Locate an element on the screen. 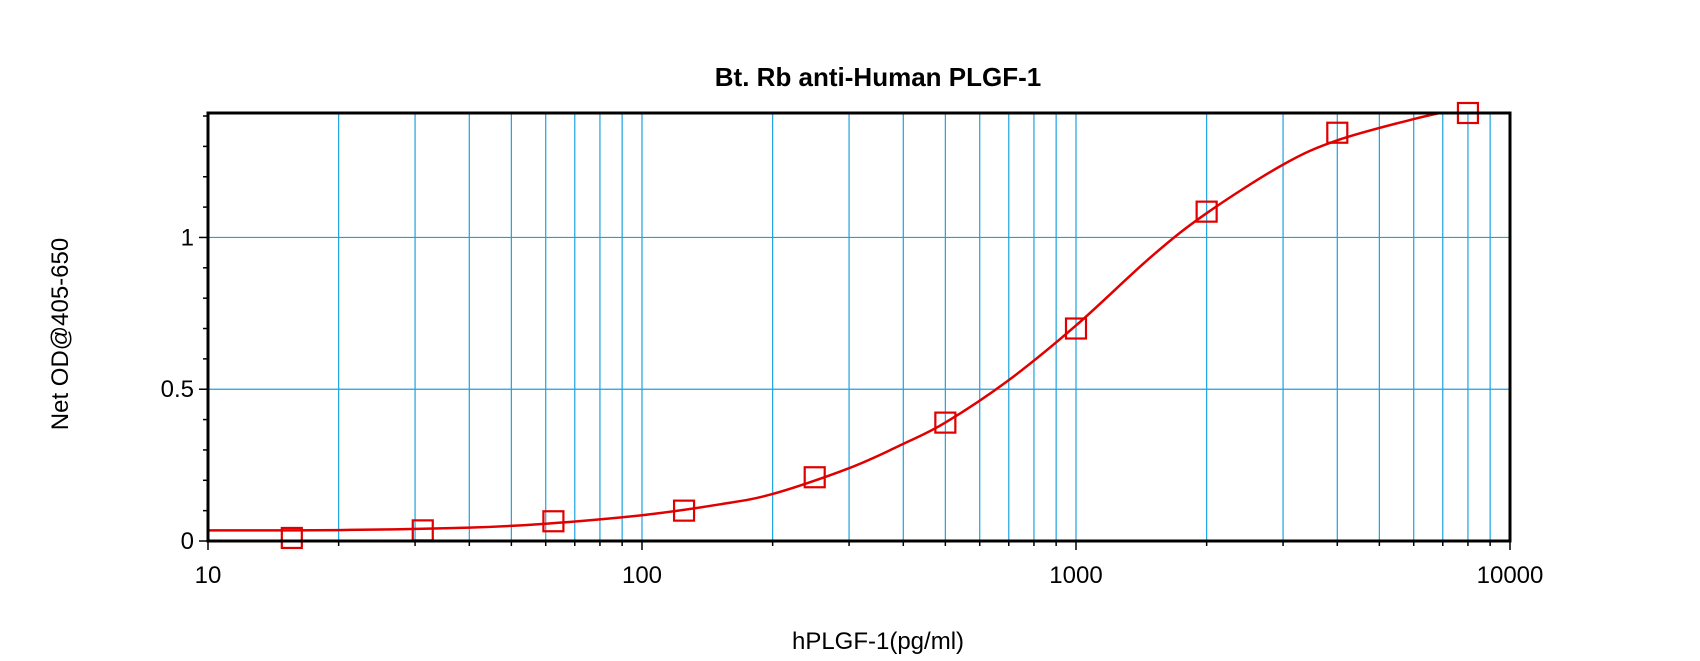 This screenshot has width=1700, height=661. chart-title: Bt. Rb anti-Human PLGF-1 is located at coordinates (878, 77).